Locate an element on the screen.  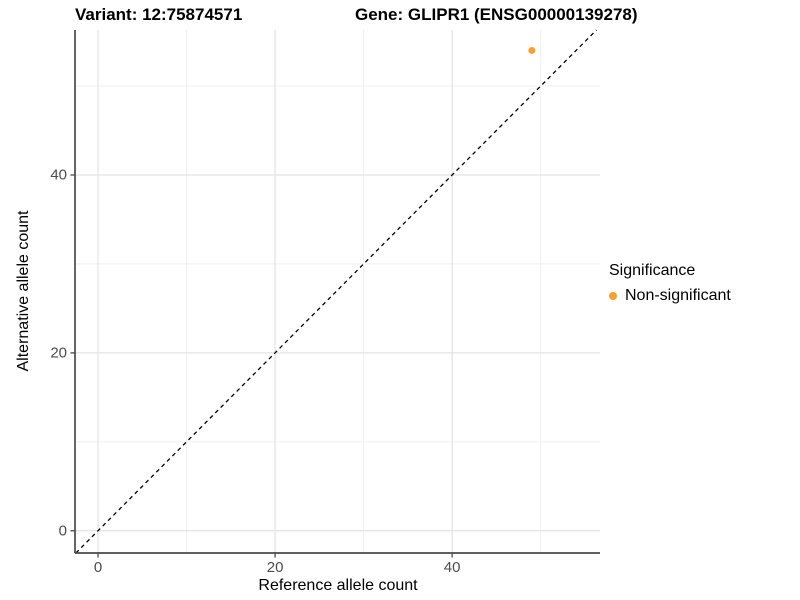
y-tick-label: 40 is located at coordinates (58, 175).